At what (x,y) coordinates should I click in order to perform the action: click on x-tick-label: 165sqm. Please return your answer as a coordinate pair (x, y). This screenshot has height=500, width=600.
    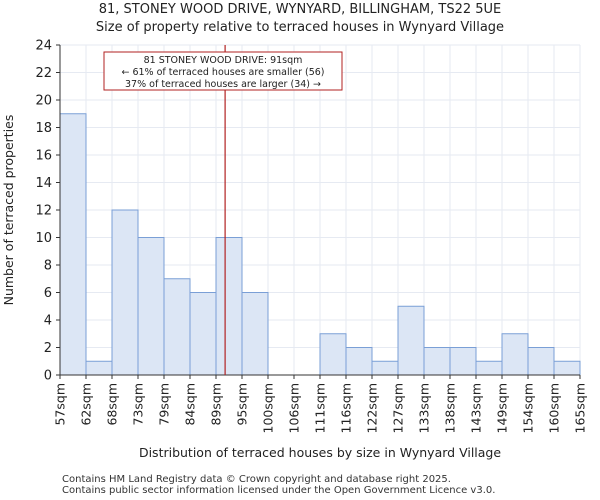
    Looking at the image, I should click on (580, 408).